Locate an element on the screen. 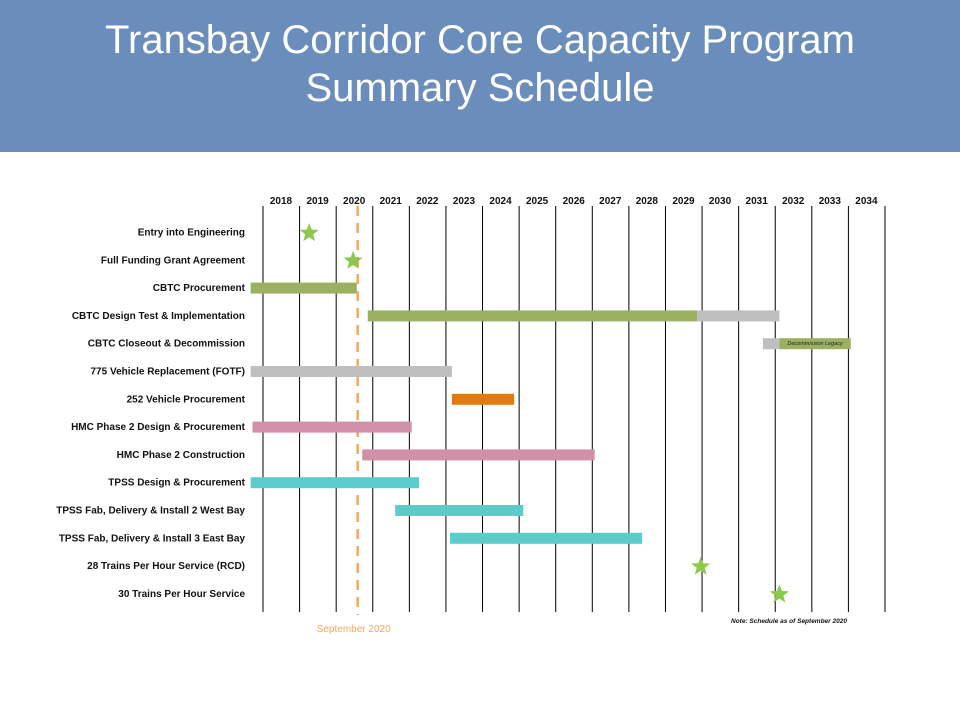 This screenshot has width=960, height=720. year-tick-label: 2031 is located at coordinates (757, 201).